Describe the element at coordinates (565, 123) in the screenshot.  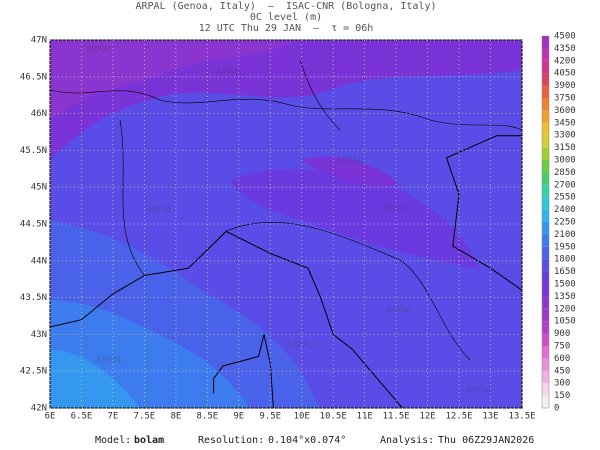
I see `colorbar-label: 3450` at that location.